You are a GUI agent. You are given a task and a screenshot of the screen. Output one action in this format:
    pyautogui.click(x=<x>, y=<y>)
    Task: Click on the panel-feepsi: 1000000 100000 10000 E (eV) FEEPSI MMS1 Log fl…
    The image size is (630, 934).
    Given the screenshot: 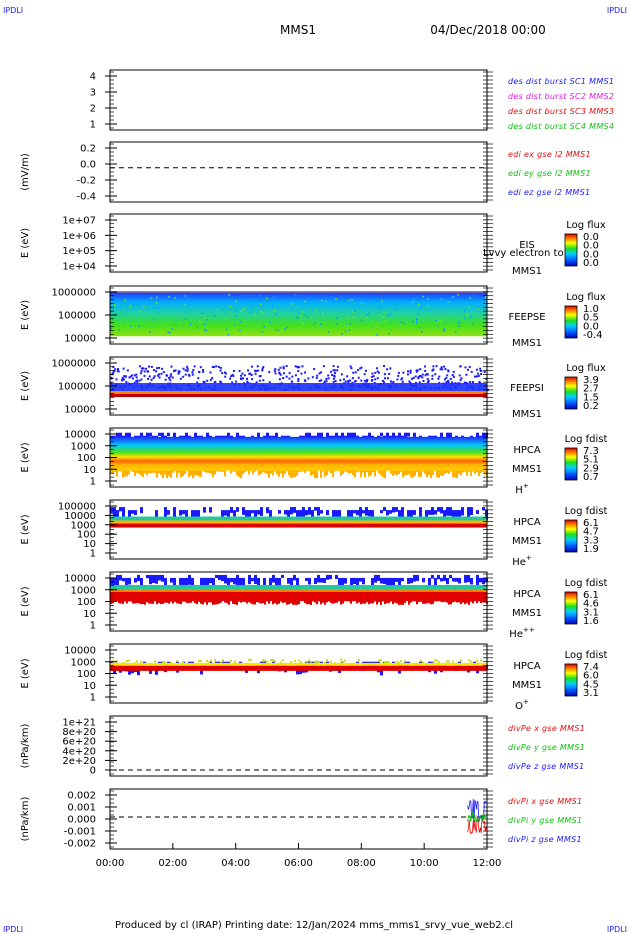 What is the action you would take?
    pyautogui.click(x=313, y=388)
    